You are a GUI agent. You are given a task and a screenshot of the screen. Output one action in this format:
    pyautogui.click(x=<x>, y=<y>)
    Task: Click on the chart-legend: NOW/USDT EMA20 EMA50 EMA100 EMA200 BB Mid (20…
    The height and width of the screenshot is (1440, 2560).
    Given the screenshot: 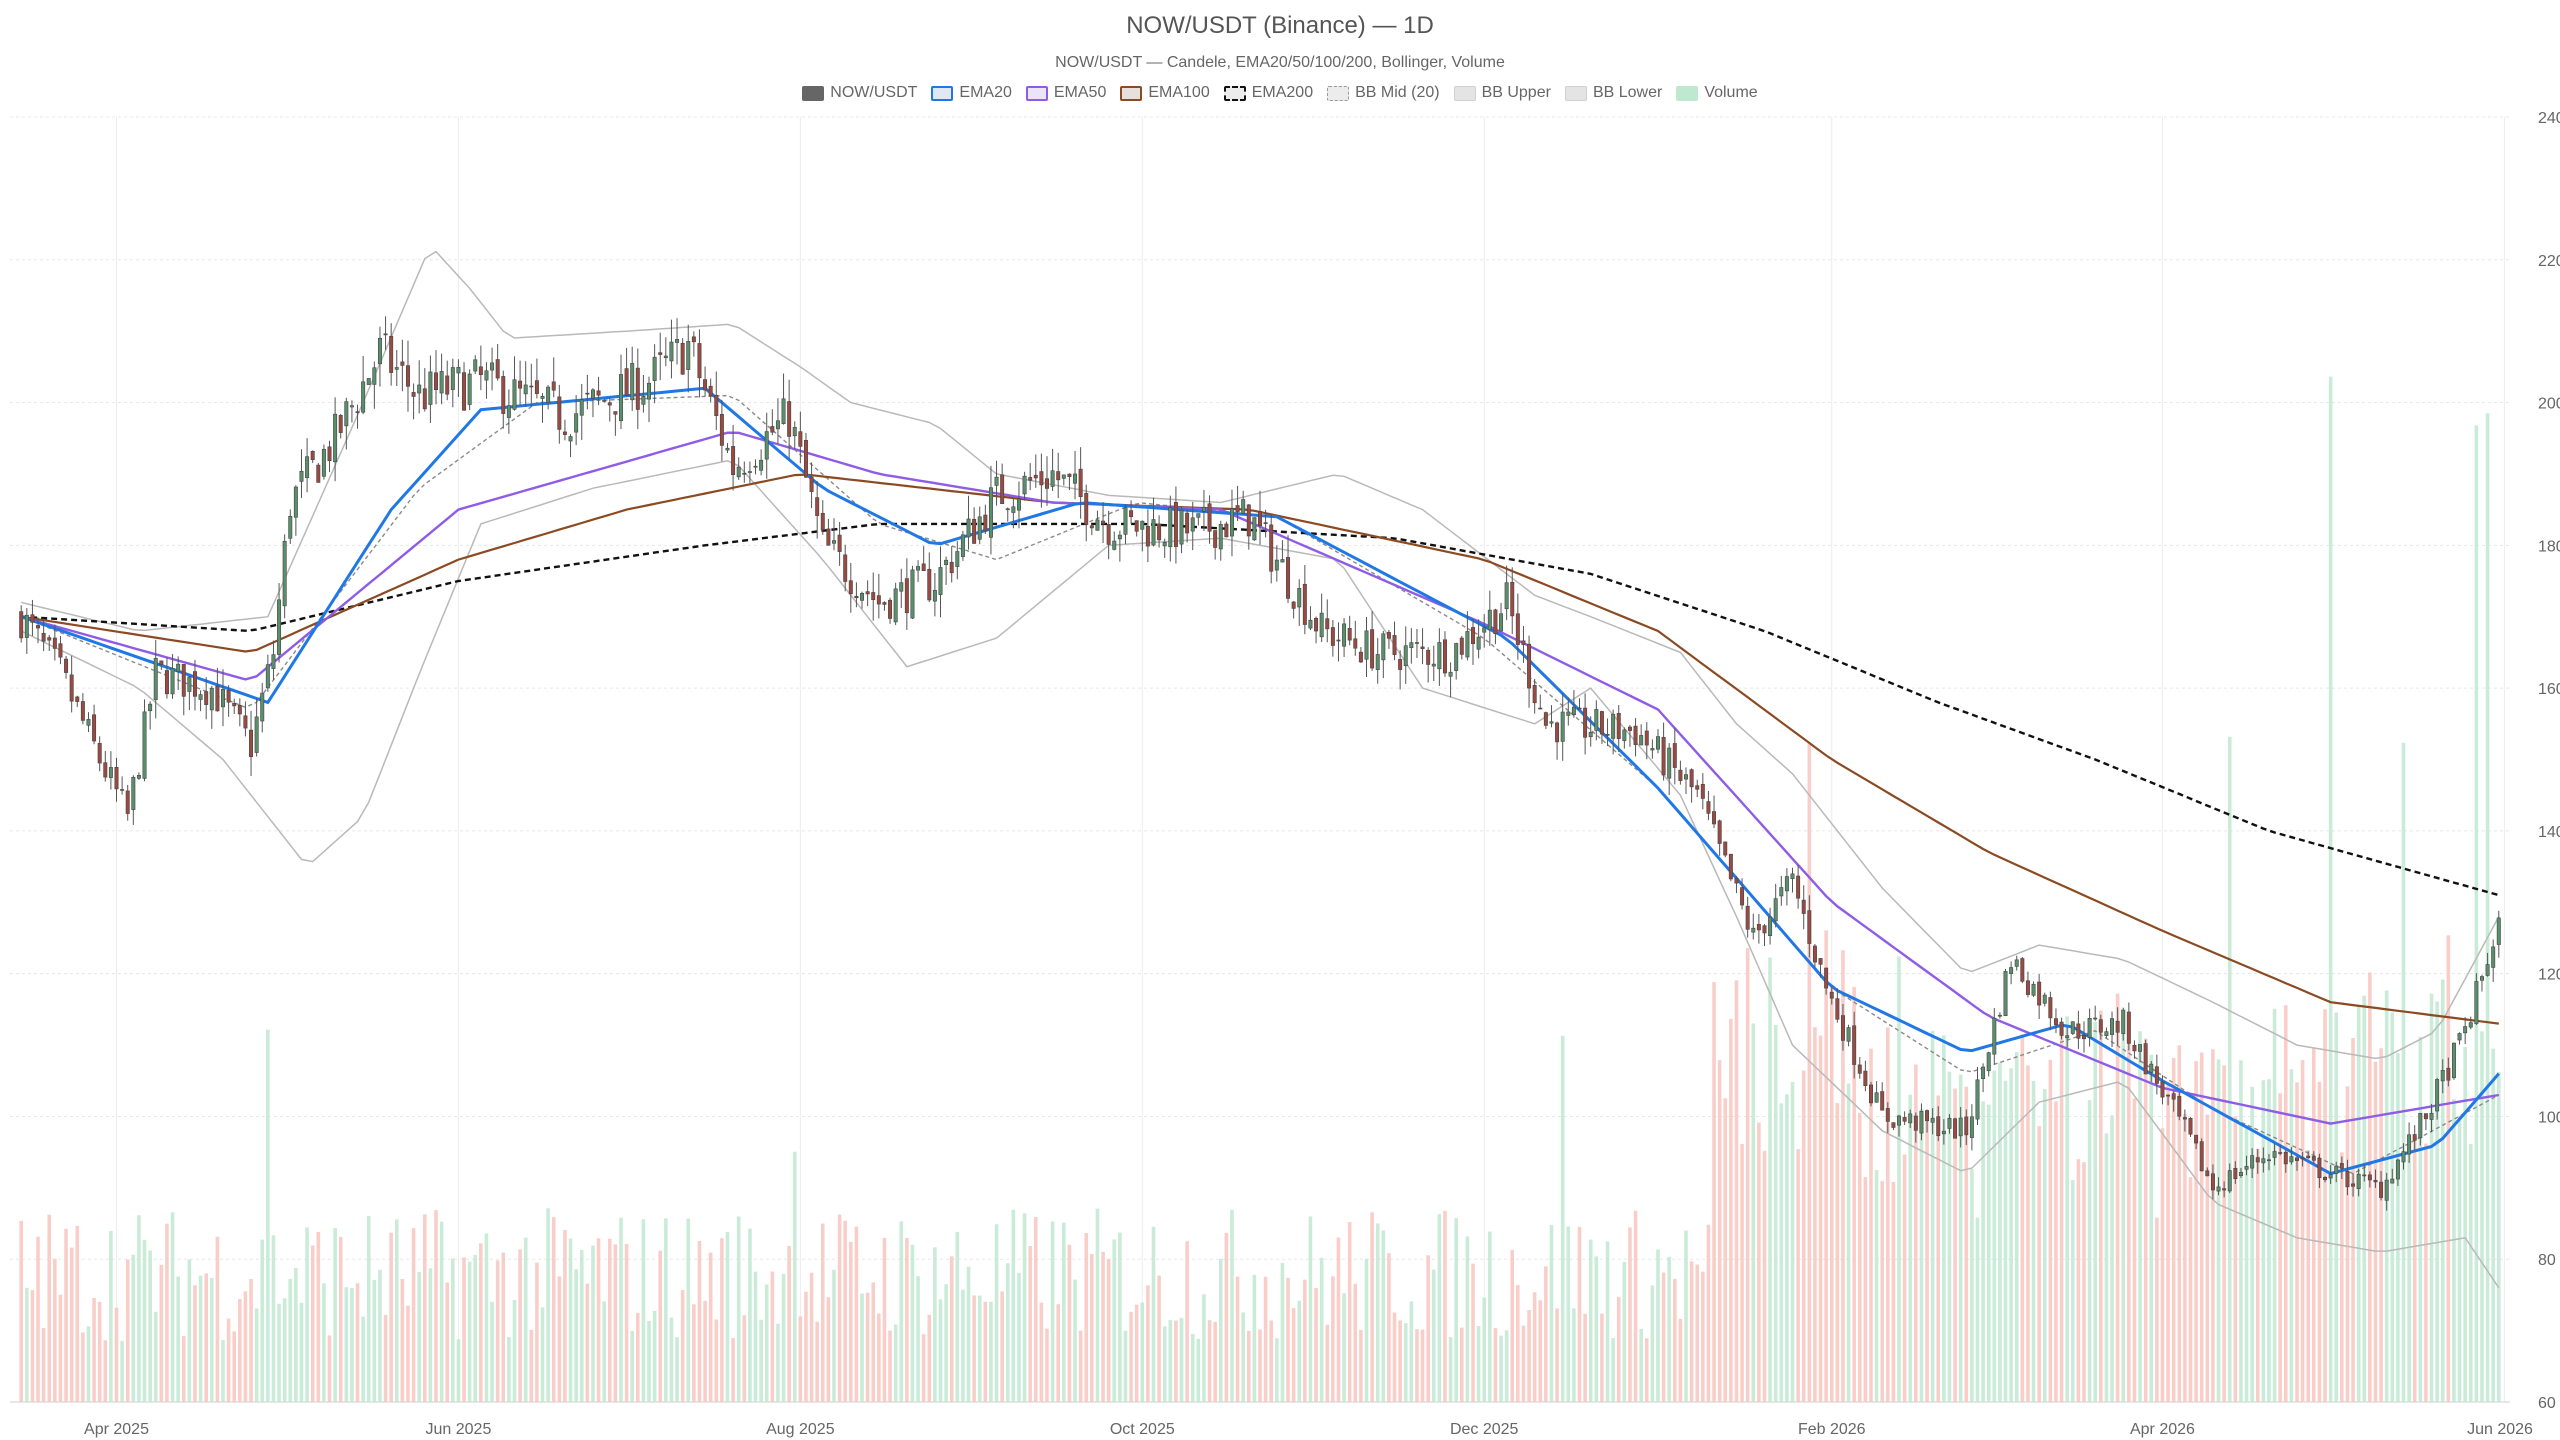 What is the action you would take?
    pyautogui.click(x=1280, y=93)
    